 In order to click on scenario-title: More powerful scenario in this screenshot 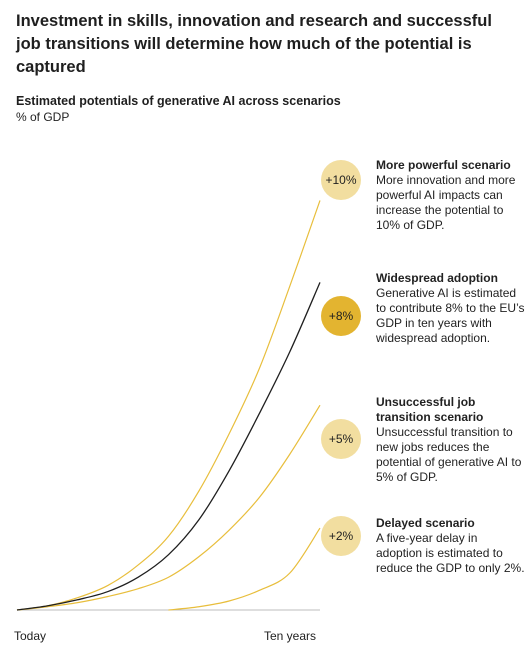, I will do `click(443, 165)`.